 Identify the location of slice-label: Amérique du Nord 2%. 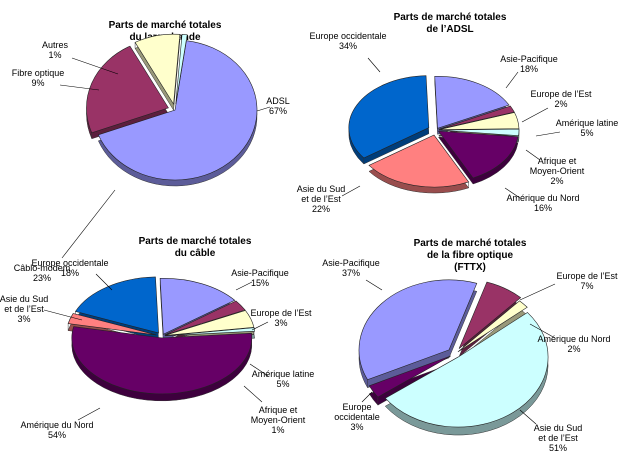
(573, 344).